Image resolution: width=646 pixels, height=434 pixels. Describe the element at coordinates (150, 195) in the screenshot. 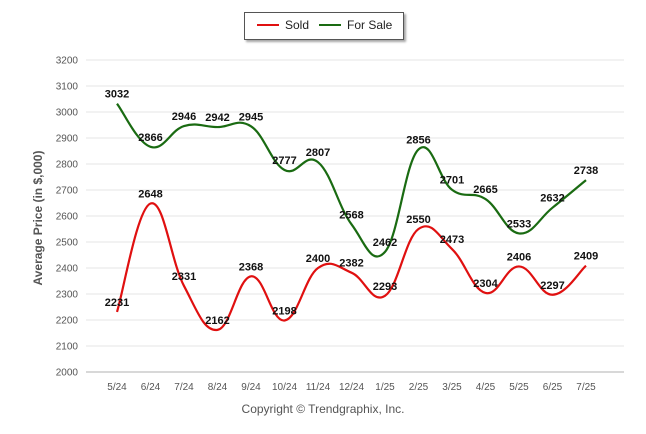

I see `data-label-sold: 2648` at that location.